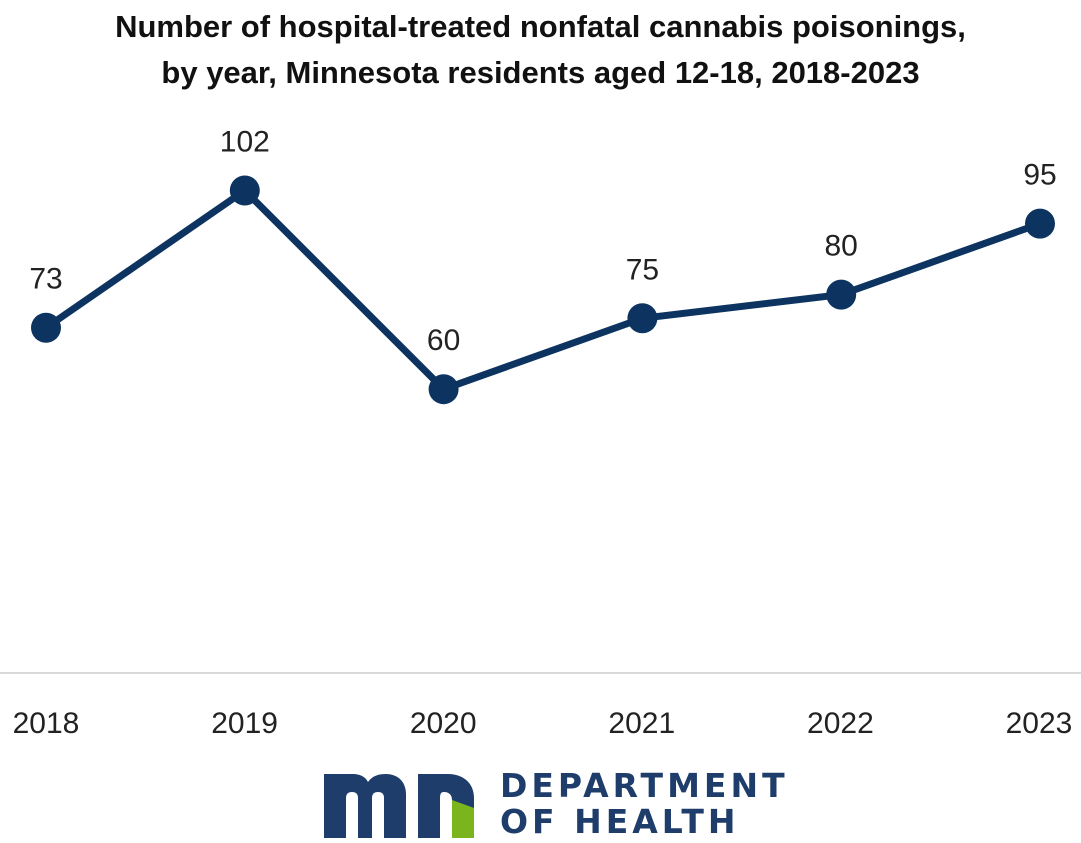 The image size is (1081, 843). I want to click on logo-text-line-2: OF HEALTH, so click(620, 821).